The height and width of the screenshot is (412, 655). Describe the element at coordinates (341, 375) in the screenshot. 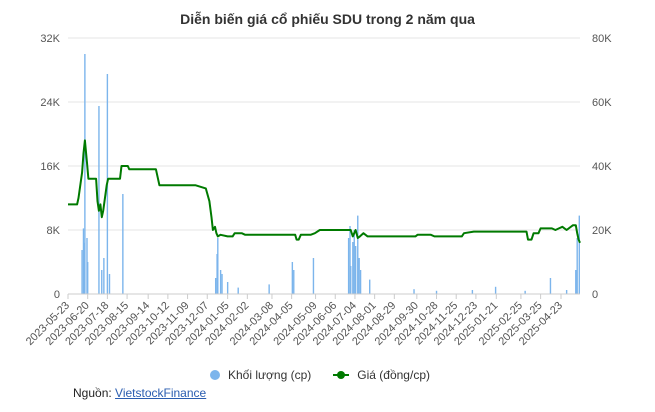

I see `legend-price-marker` at that location.